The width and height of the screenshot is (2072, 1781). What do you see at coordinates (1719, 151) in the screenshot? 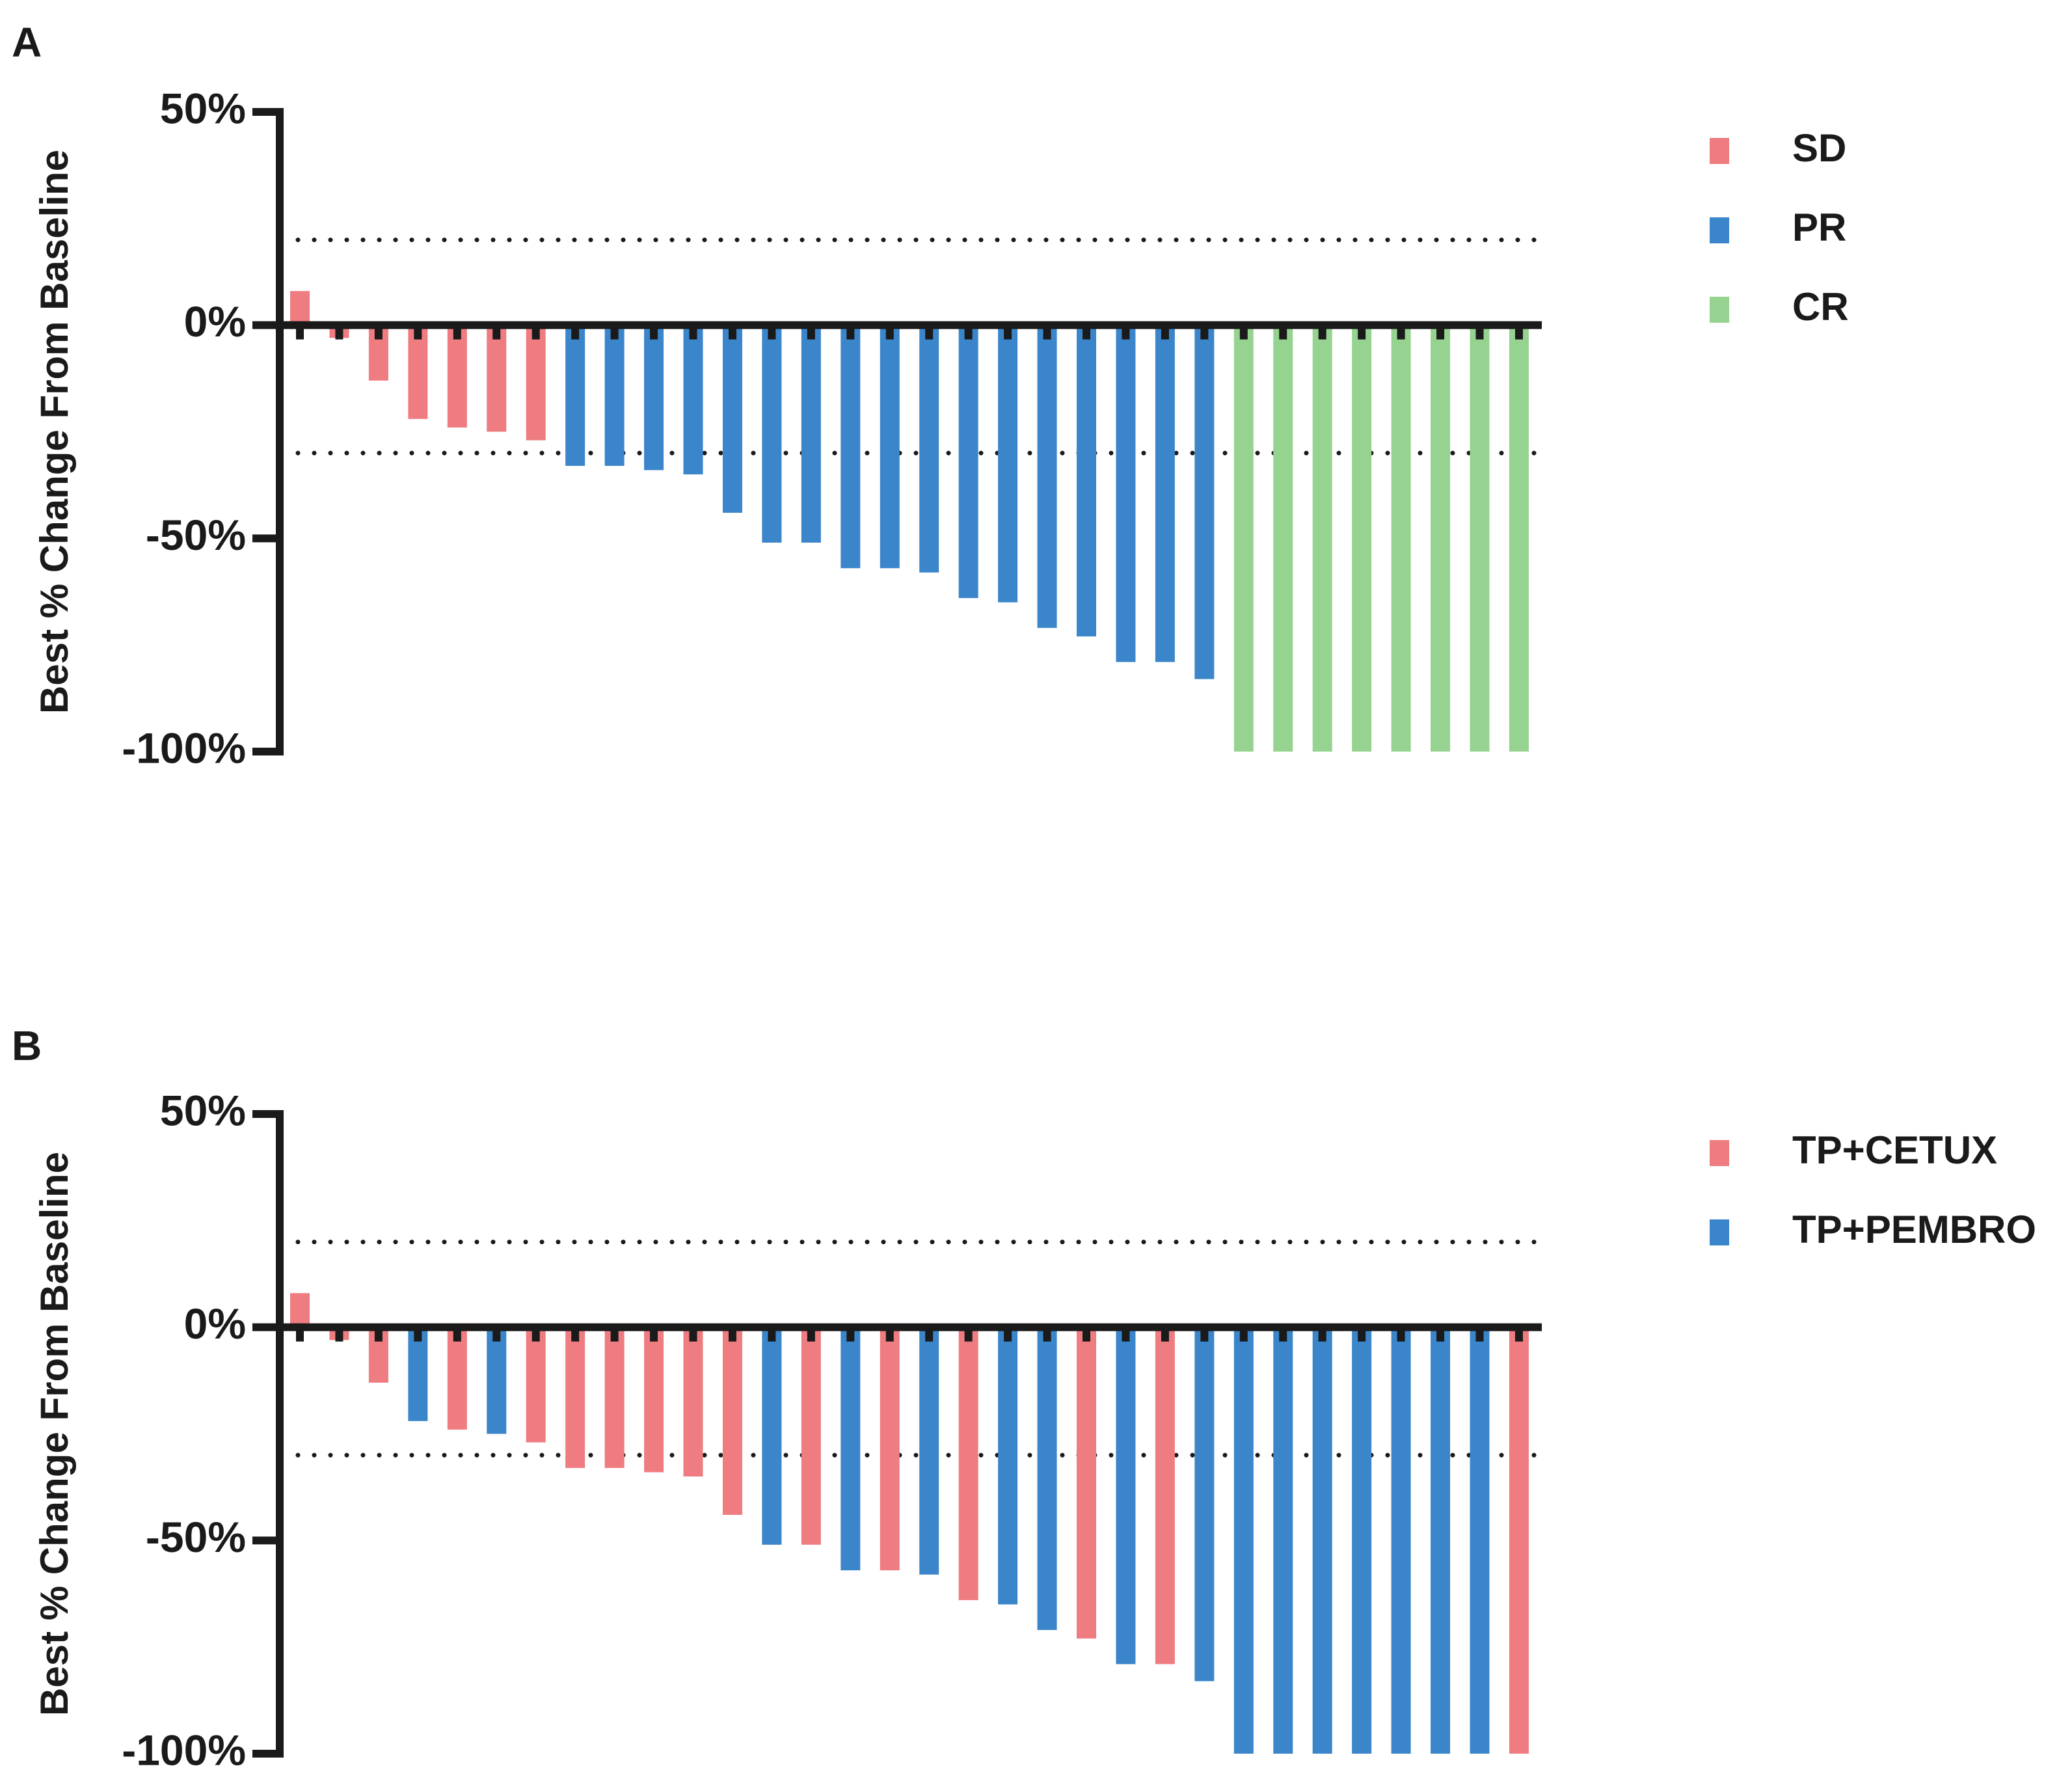
I see `legend-swatch-sd` at bounding box center [1719, 151].